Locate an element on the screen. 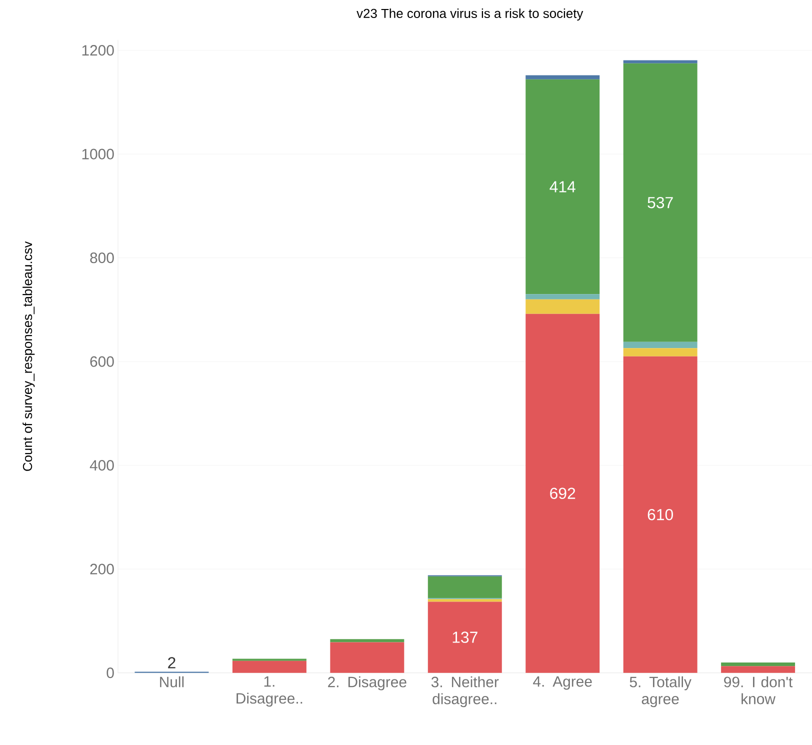 This screenshot has height=745, width=812. y-tick-label: 1200 is located at coordinates (98, 50).